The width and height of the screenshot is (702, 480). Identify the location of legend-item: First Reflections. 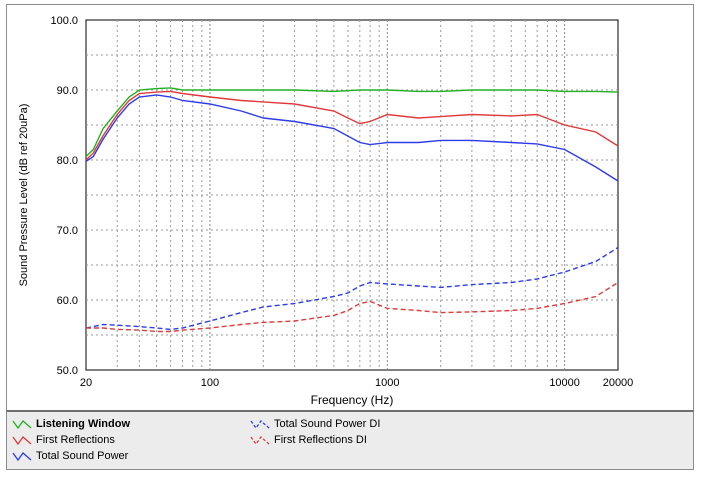
(63, 440).